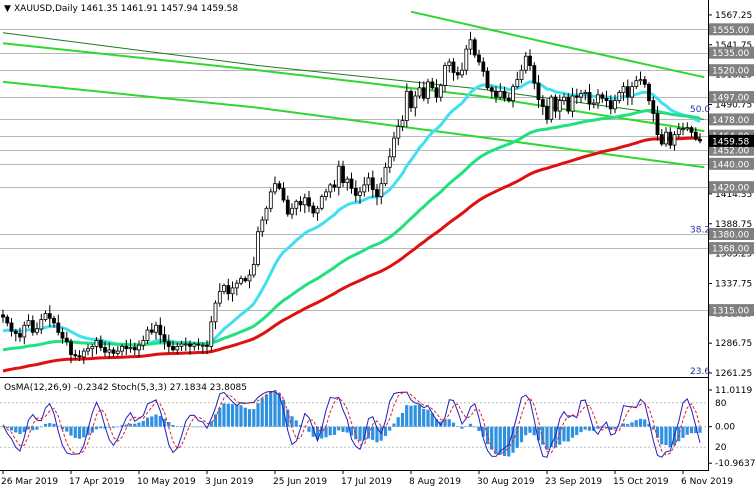 The height and width of the screenshot is (494, 755). I want to click on current-price-label: 1459.58, so click(730, 142).